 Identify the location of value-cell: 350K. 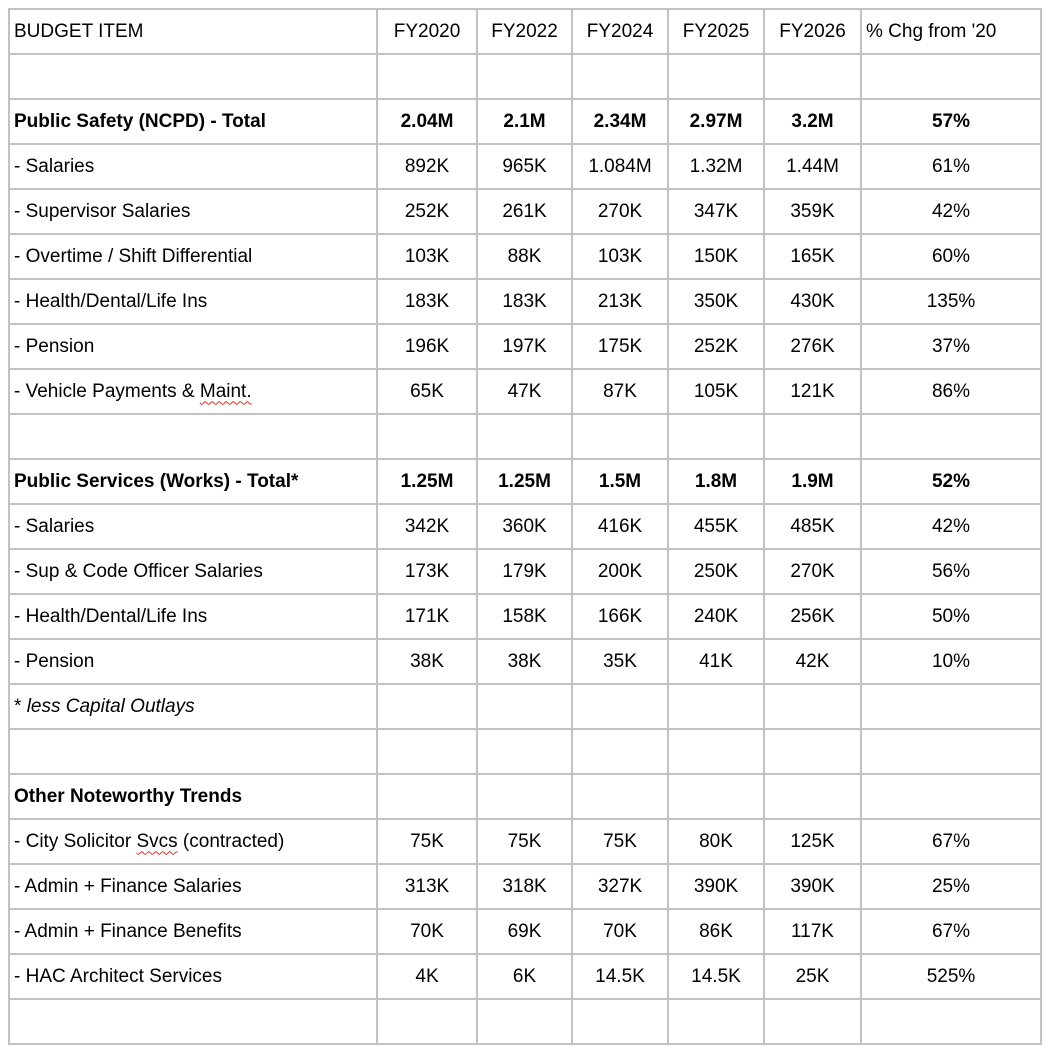
(716, 301).